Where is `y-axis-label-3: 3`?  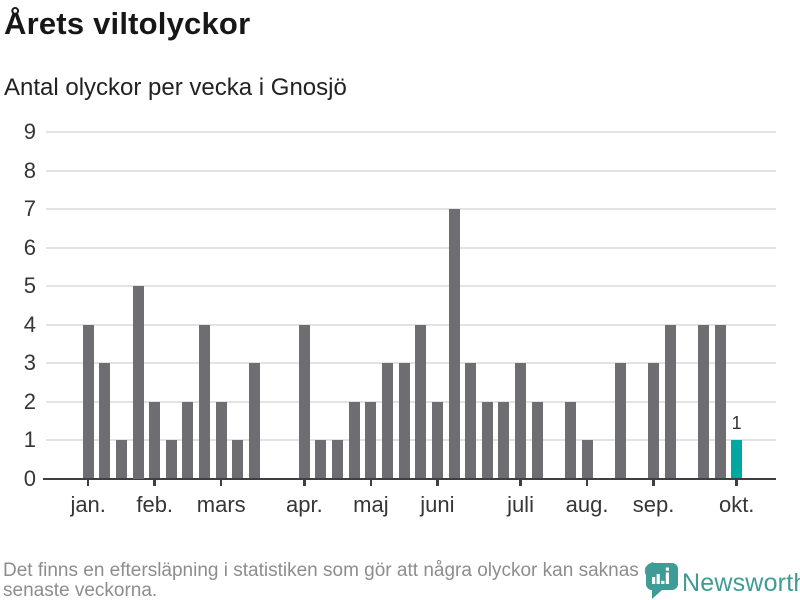 y-axis-label-3: 3 is located at coordinates (29, 363).